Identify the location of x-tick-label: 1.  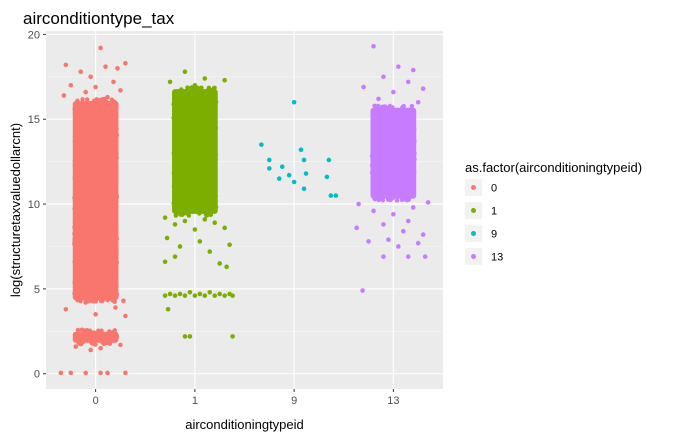
(195, 401).